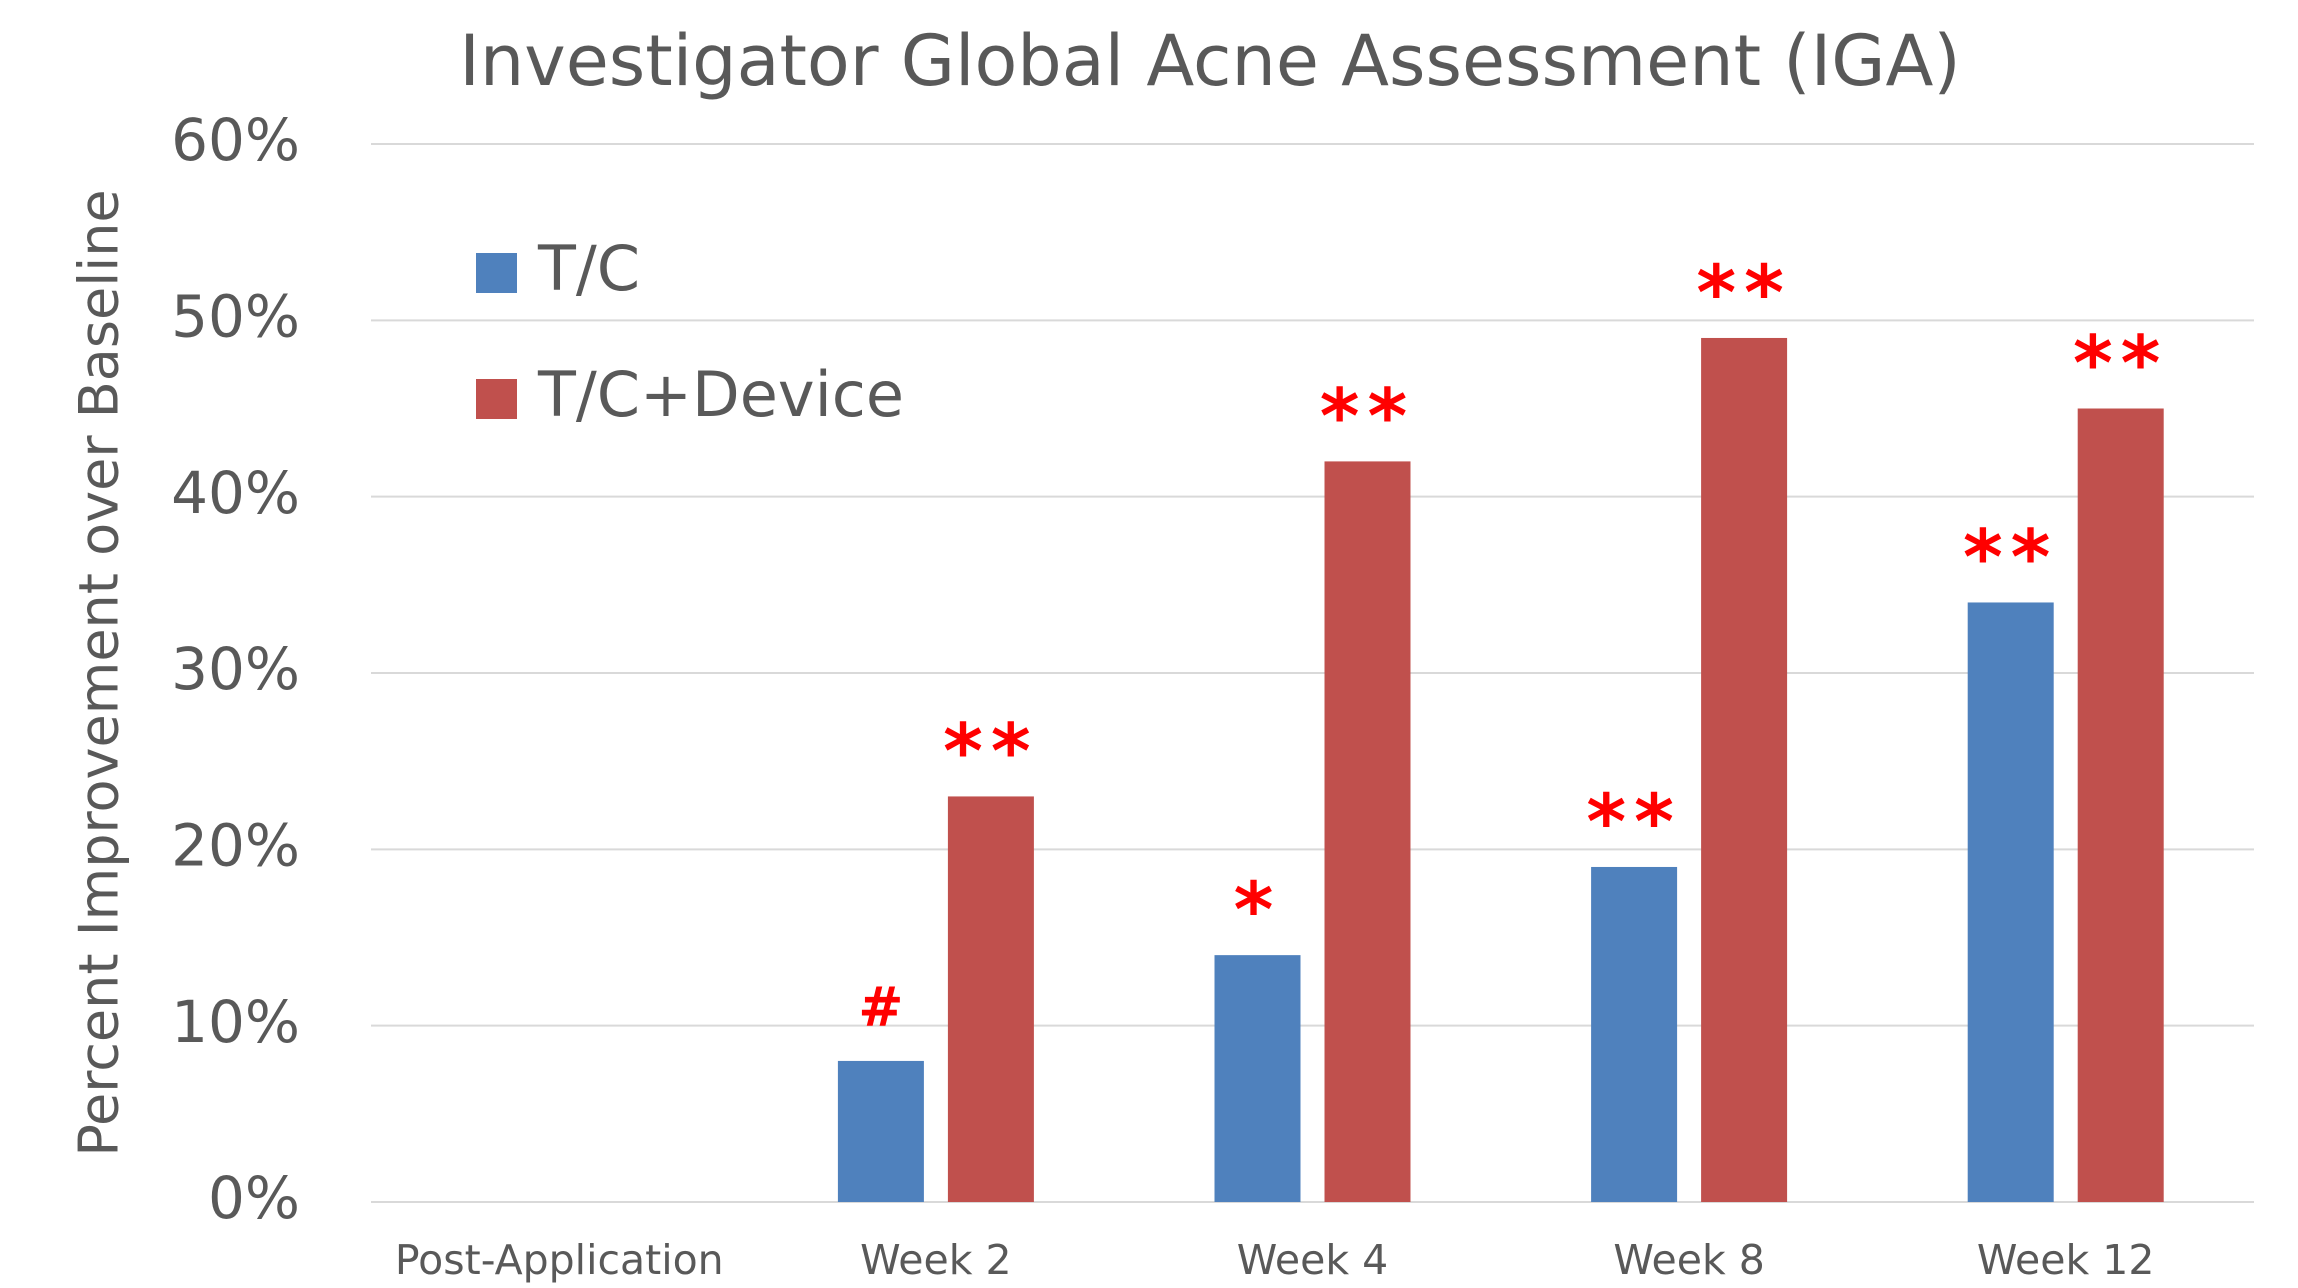 The width and height of the screenshot is (2298, 1288). Describe the element at coordinates (880, 1007) in the screenshot. I see `significance-mark: #` at that location.